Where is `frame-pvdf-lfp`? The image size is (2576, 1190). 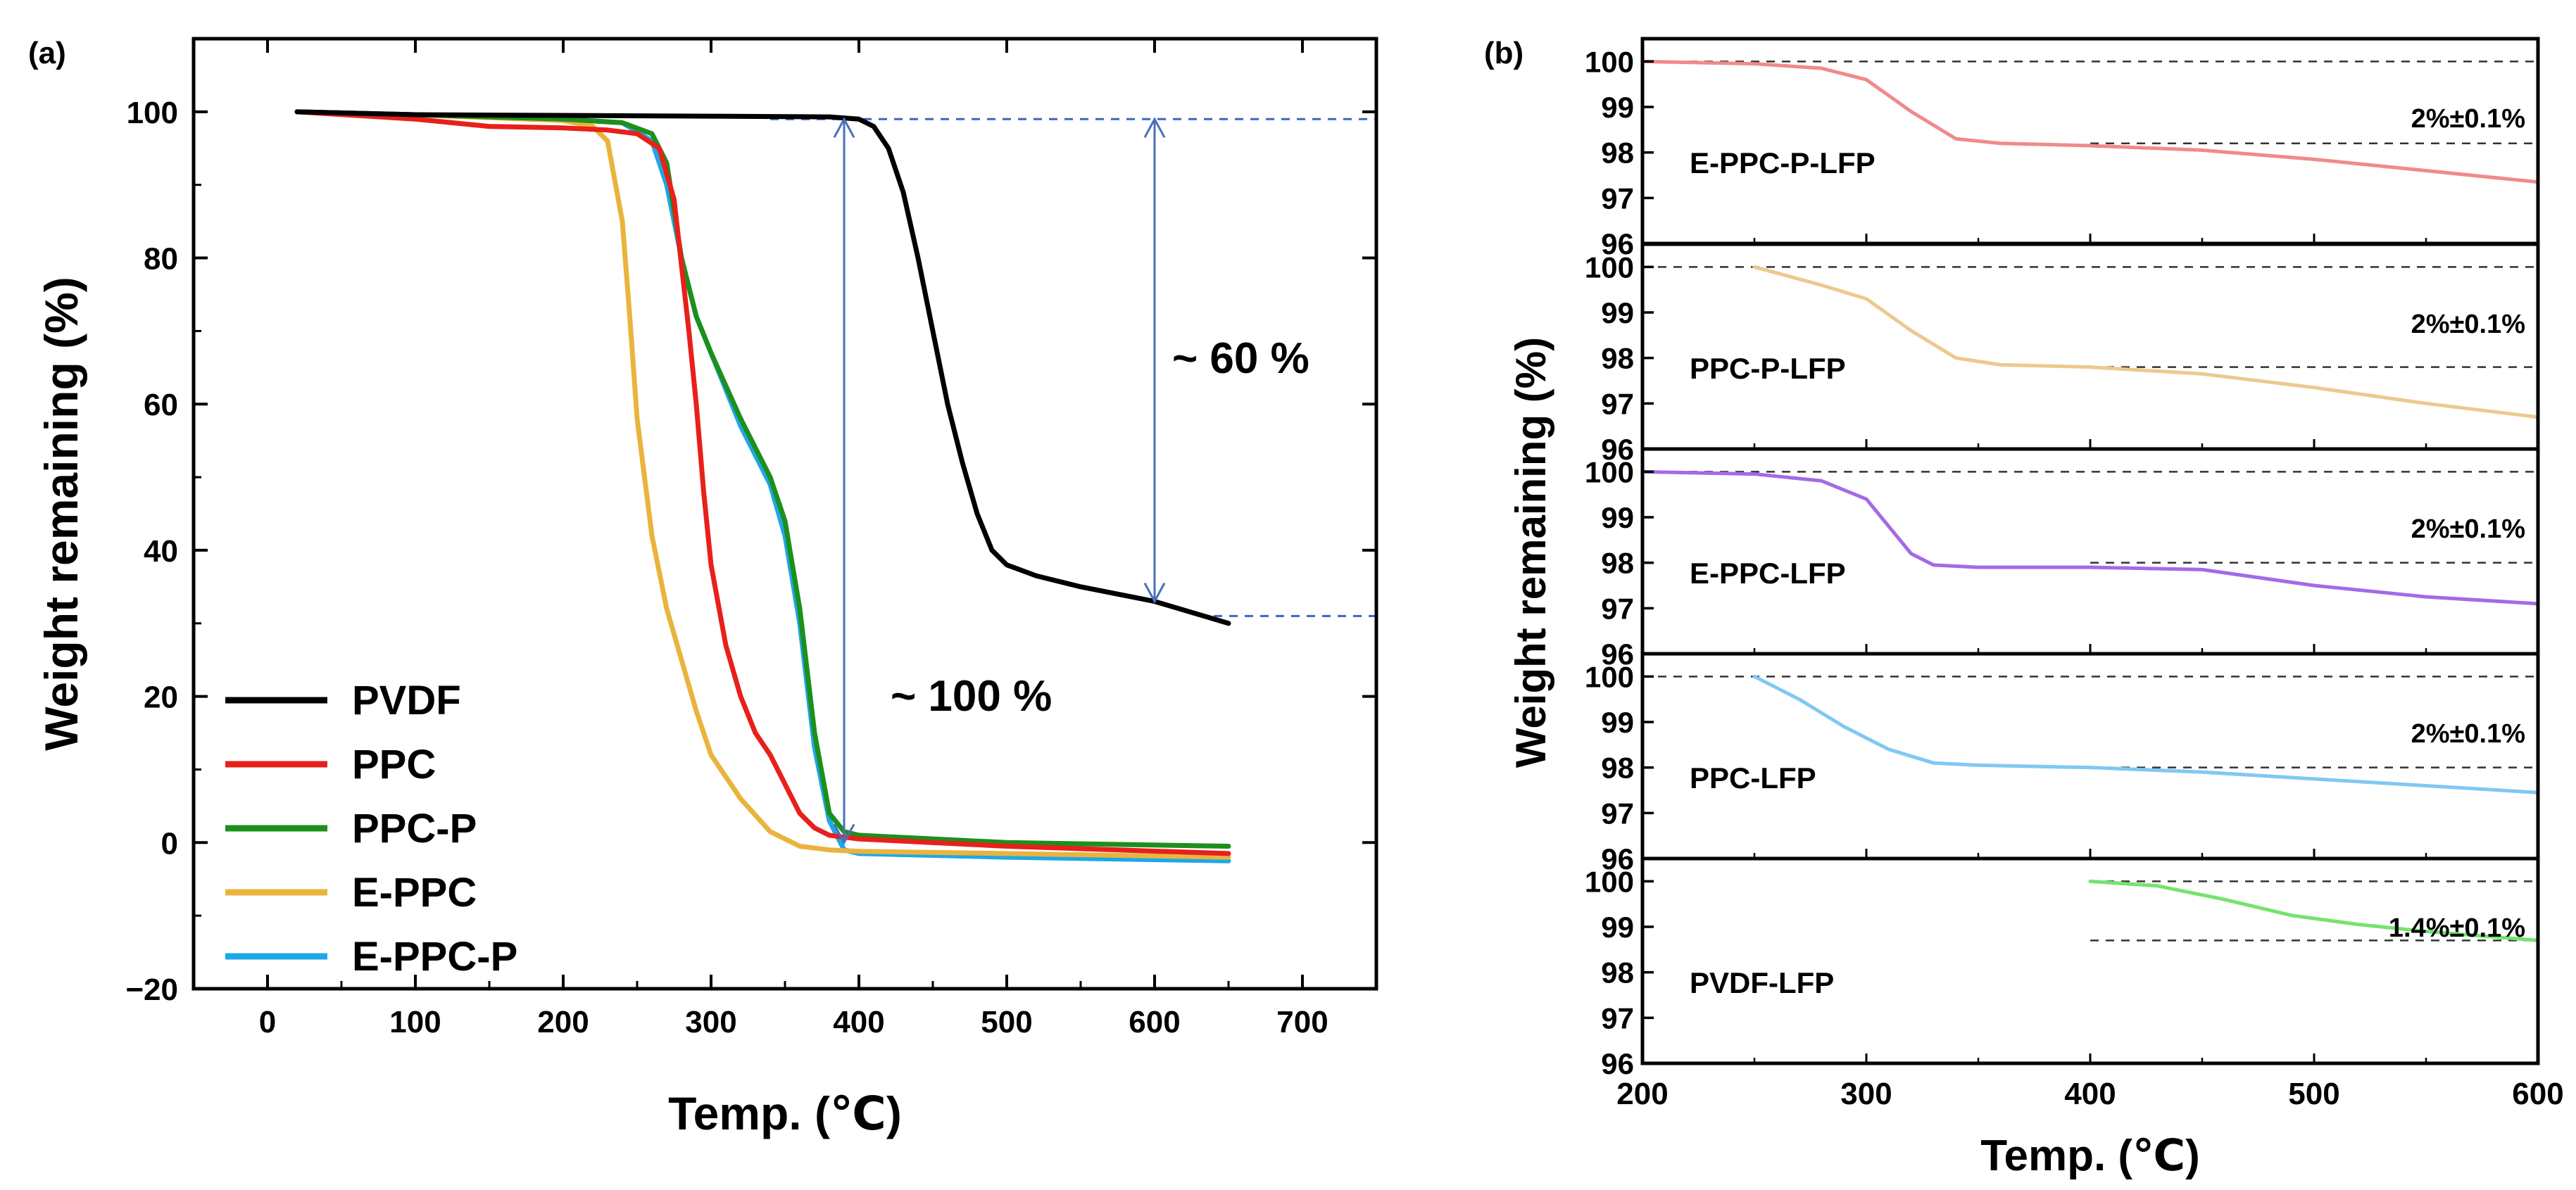
frame-pvdf-lfp is located at coordinates (2090, 960).